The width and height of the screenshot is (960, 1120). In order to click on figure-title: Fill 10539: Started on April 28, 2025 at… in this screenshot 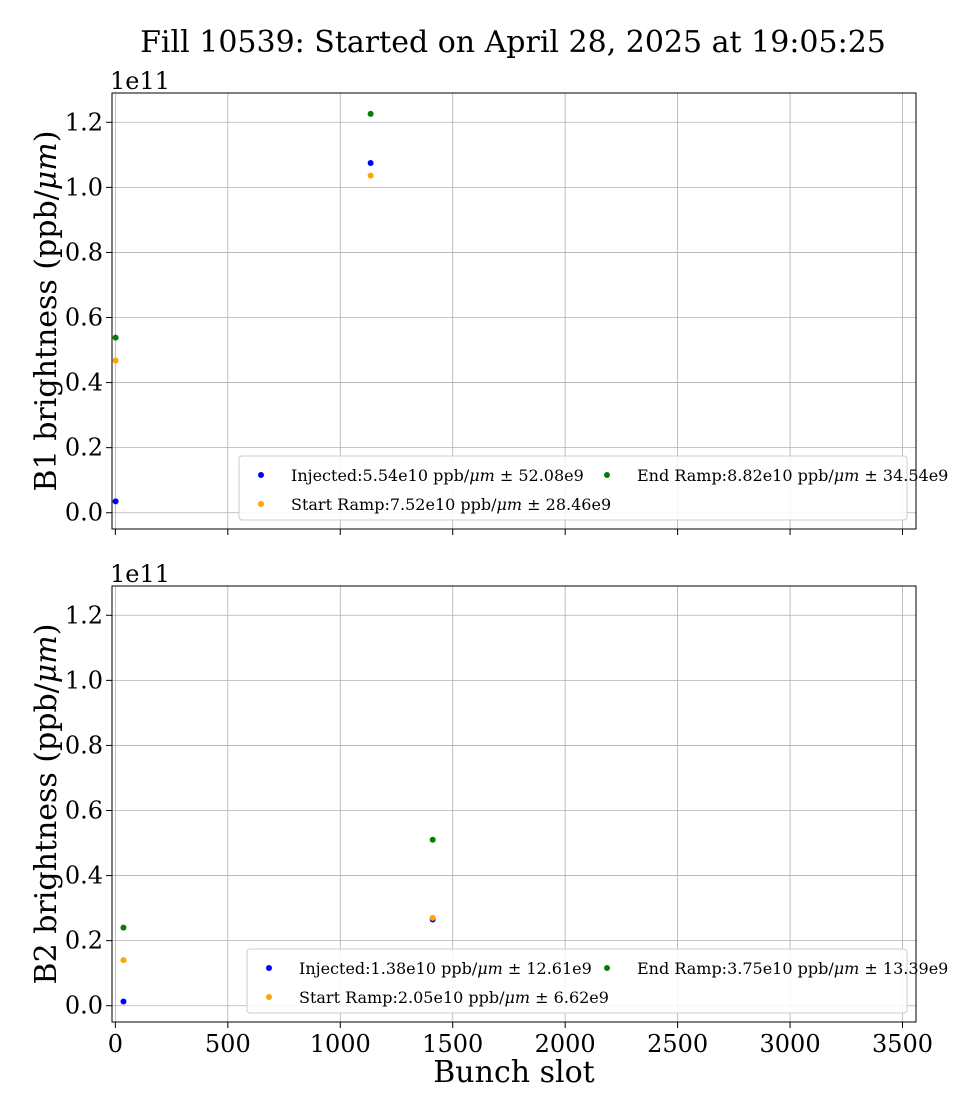, I will do `click(513, 42)`.